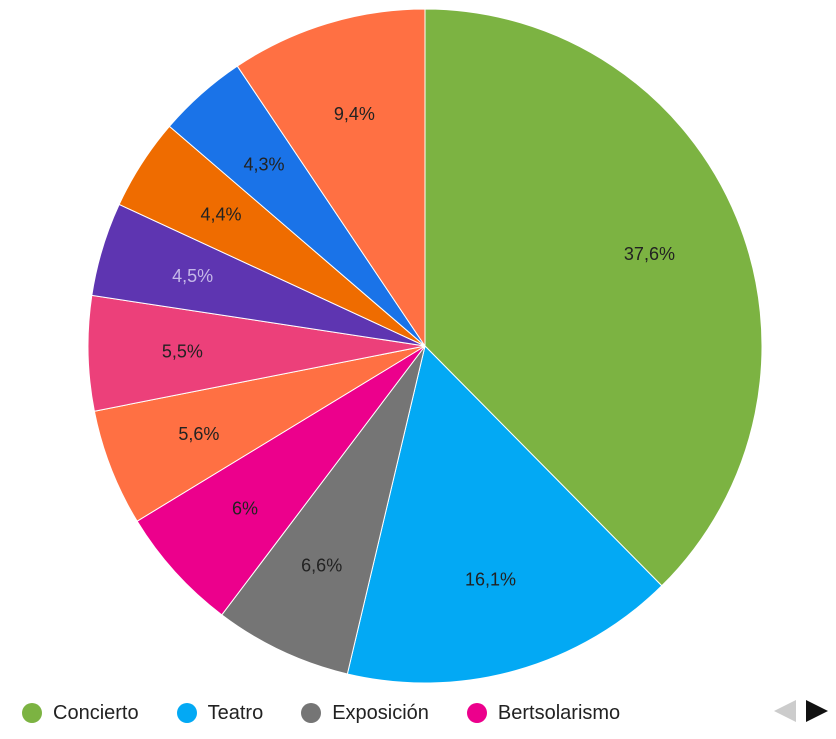 This screenshot has width=836, height=739. What do you see at coordinates (263, 164) in the screenshot?
I see `slice-value-label: 4,3%` at bounding box center [263, 164].